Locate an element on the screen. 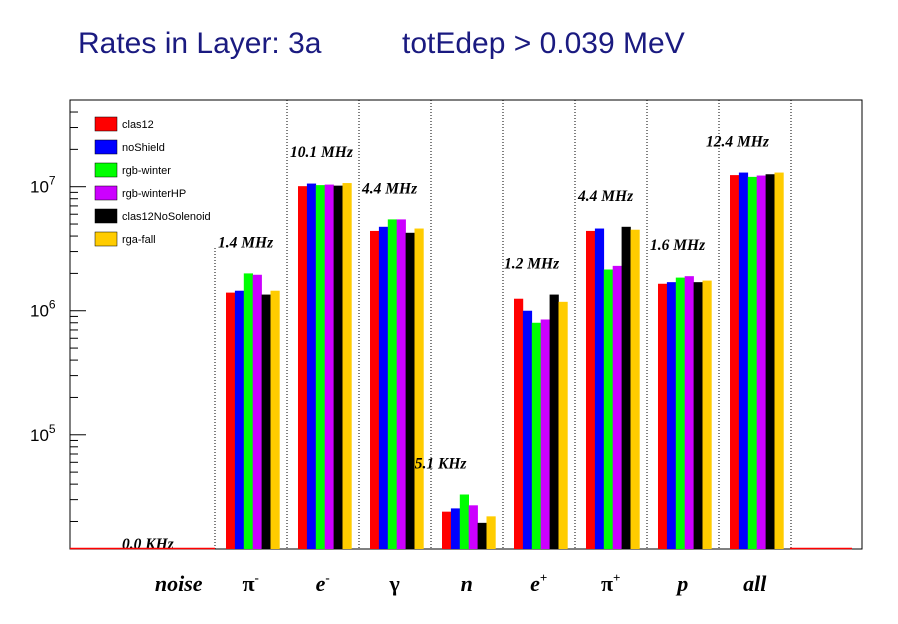 The width and height of the screenshot is (898, 624). legend-swatch-rga-fall is located at coordinates (106, 239).